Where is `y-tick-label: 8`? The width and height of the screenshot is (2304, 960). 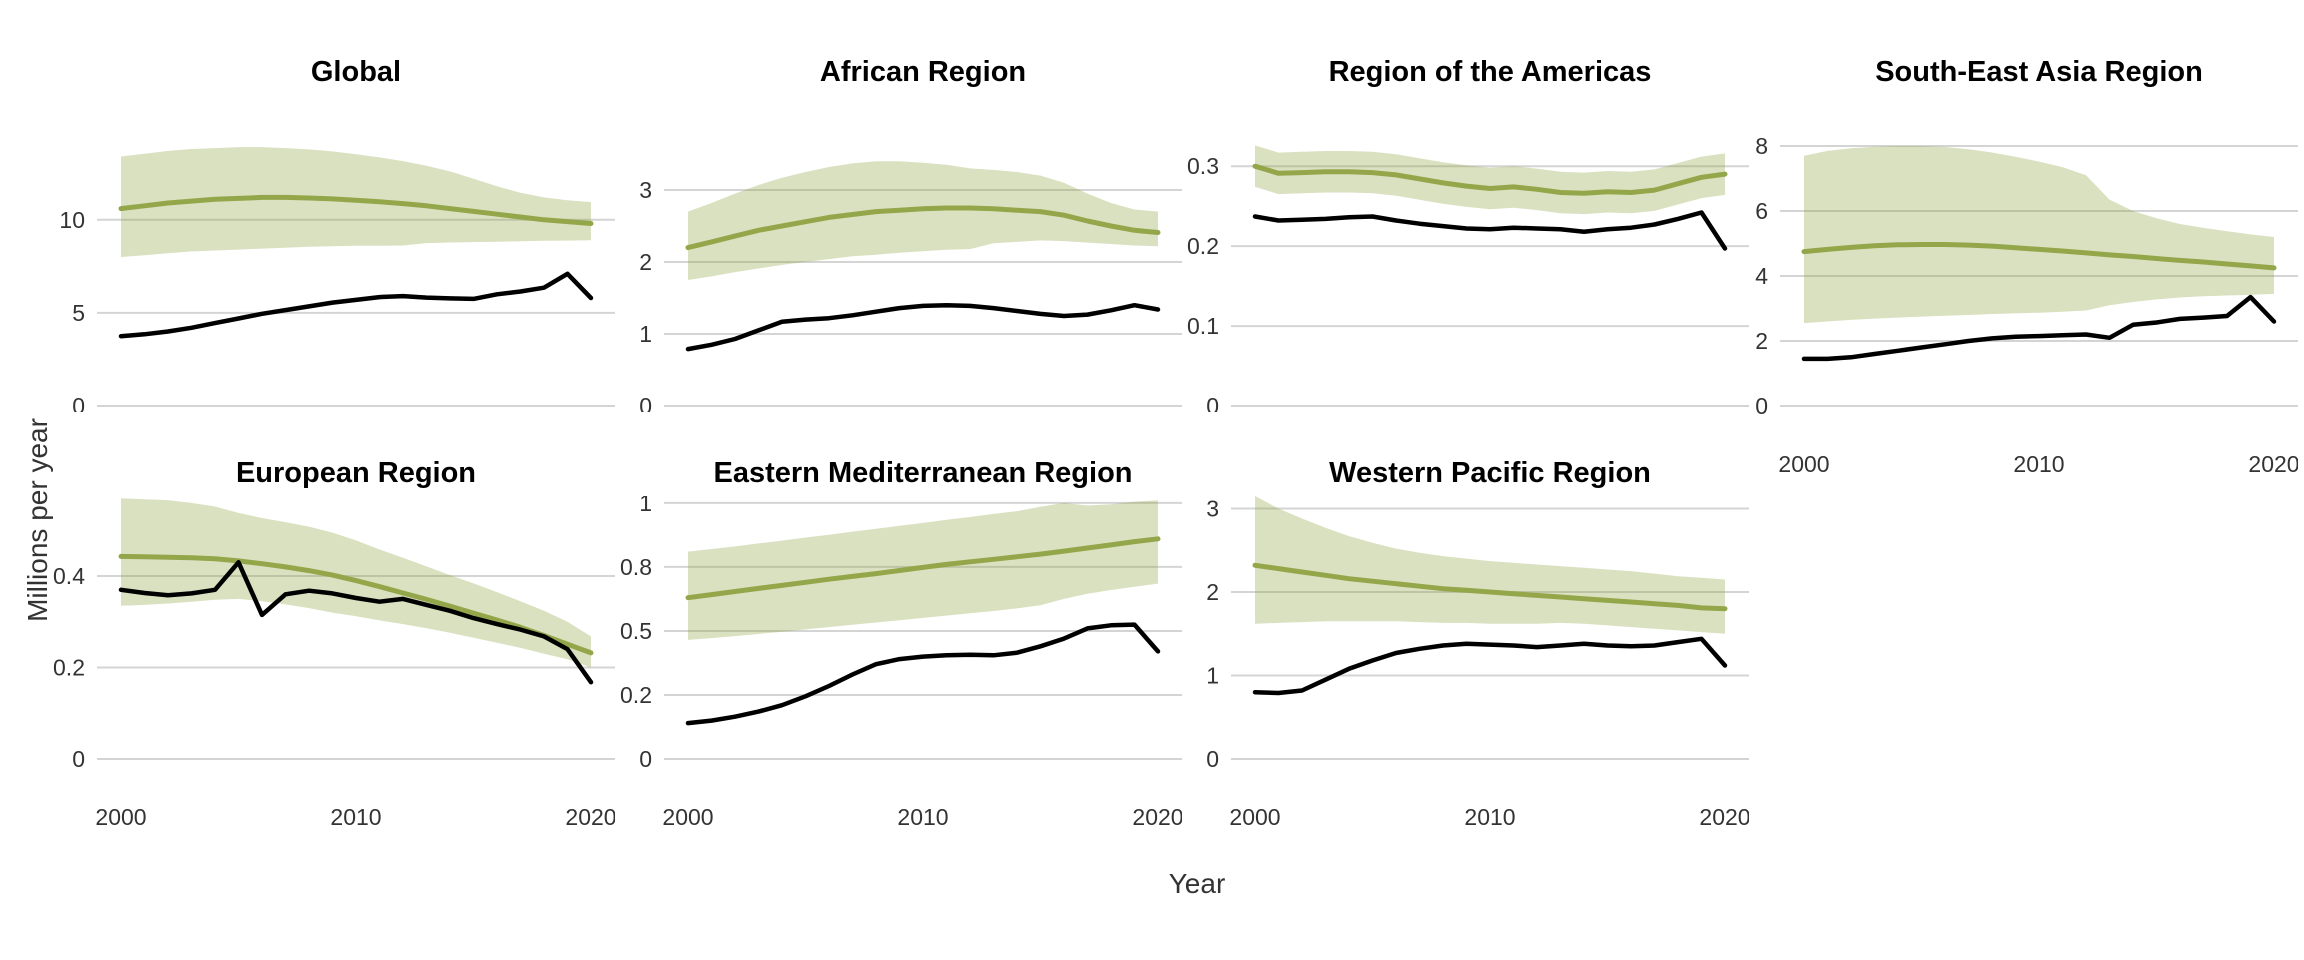
y-tick-label: 8 is located at coordinates (1761, 146).